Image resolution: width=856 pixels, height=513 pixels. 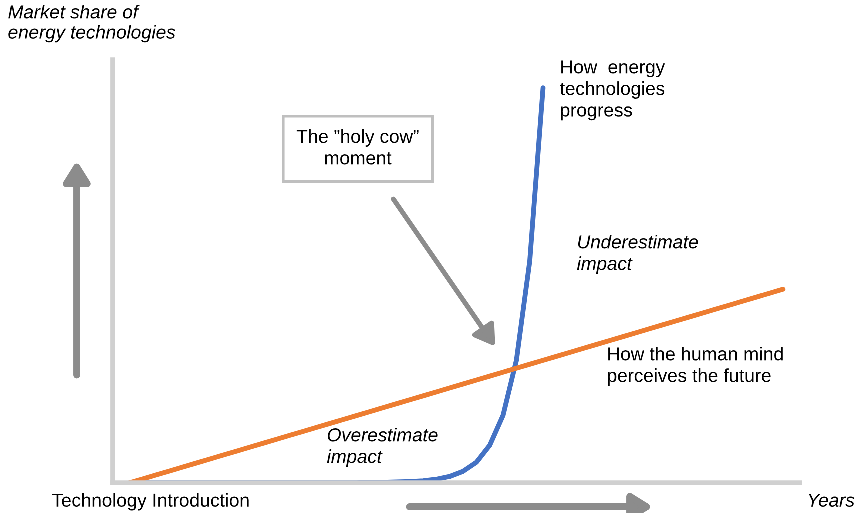 What do you see at coordinates (695, 366) in the screenshot?
I see `series-label: How the human mind perceives the future` at bounding box center [695, 366].